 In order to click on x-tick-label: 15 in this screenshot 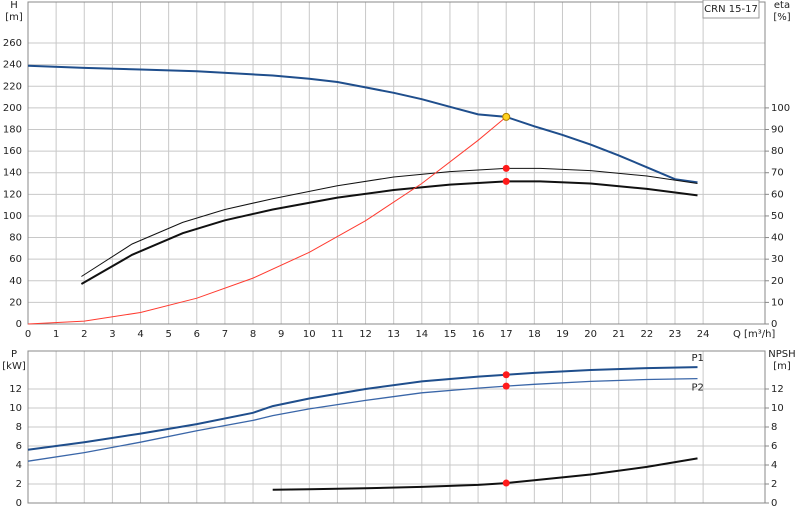, I will do `click(450, 334)`.